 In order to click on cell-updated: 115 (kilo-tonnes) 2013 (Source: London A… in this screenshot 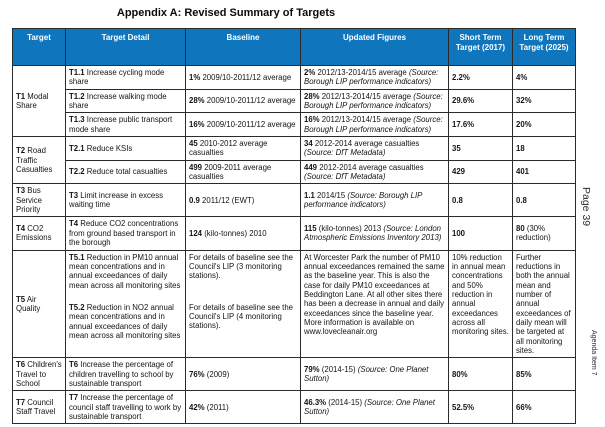, I will do `click(374, 233)`.